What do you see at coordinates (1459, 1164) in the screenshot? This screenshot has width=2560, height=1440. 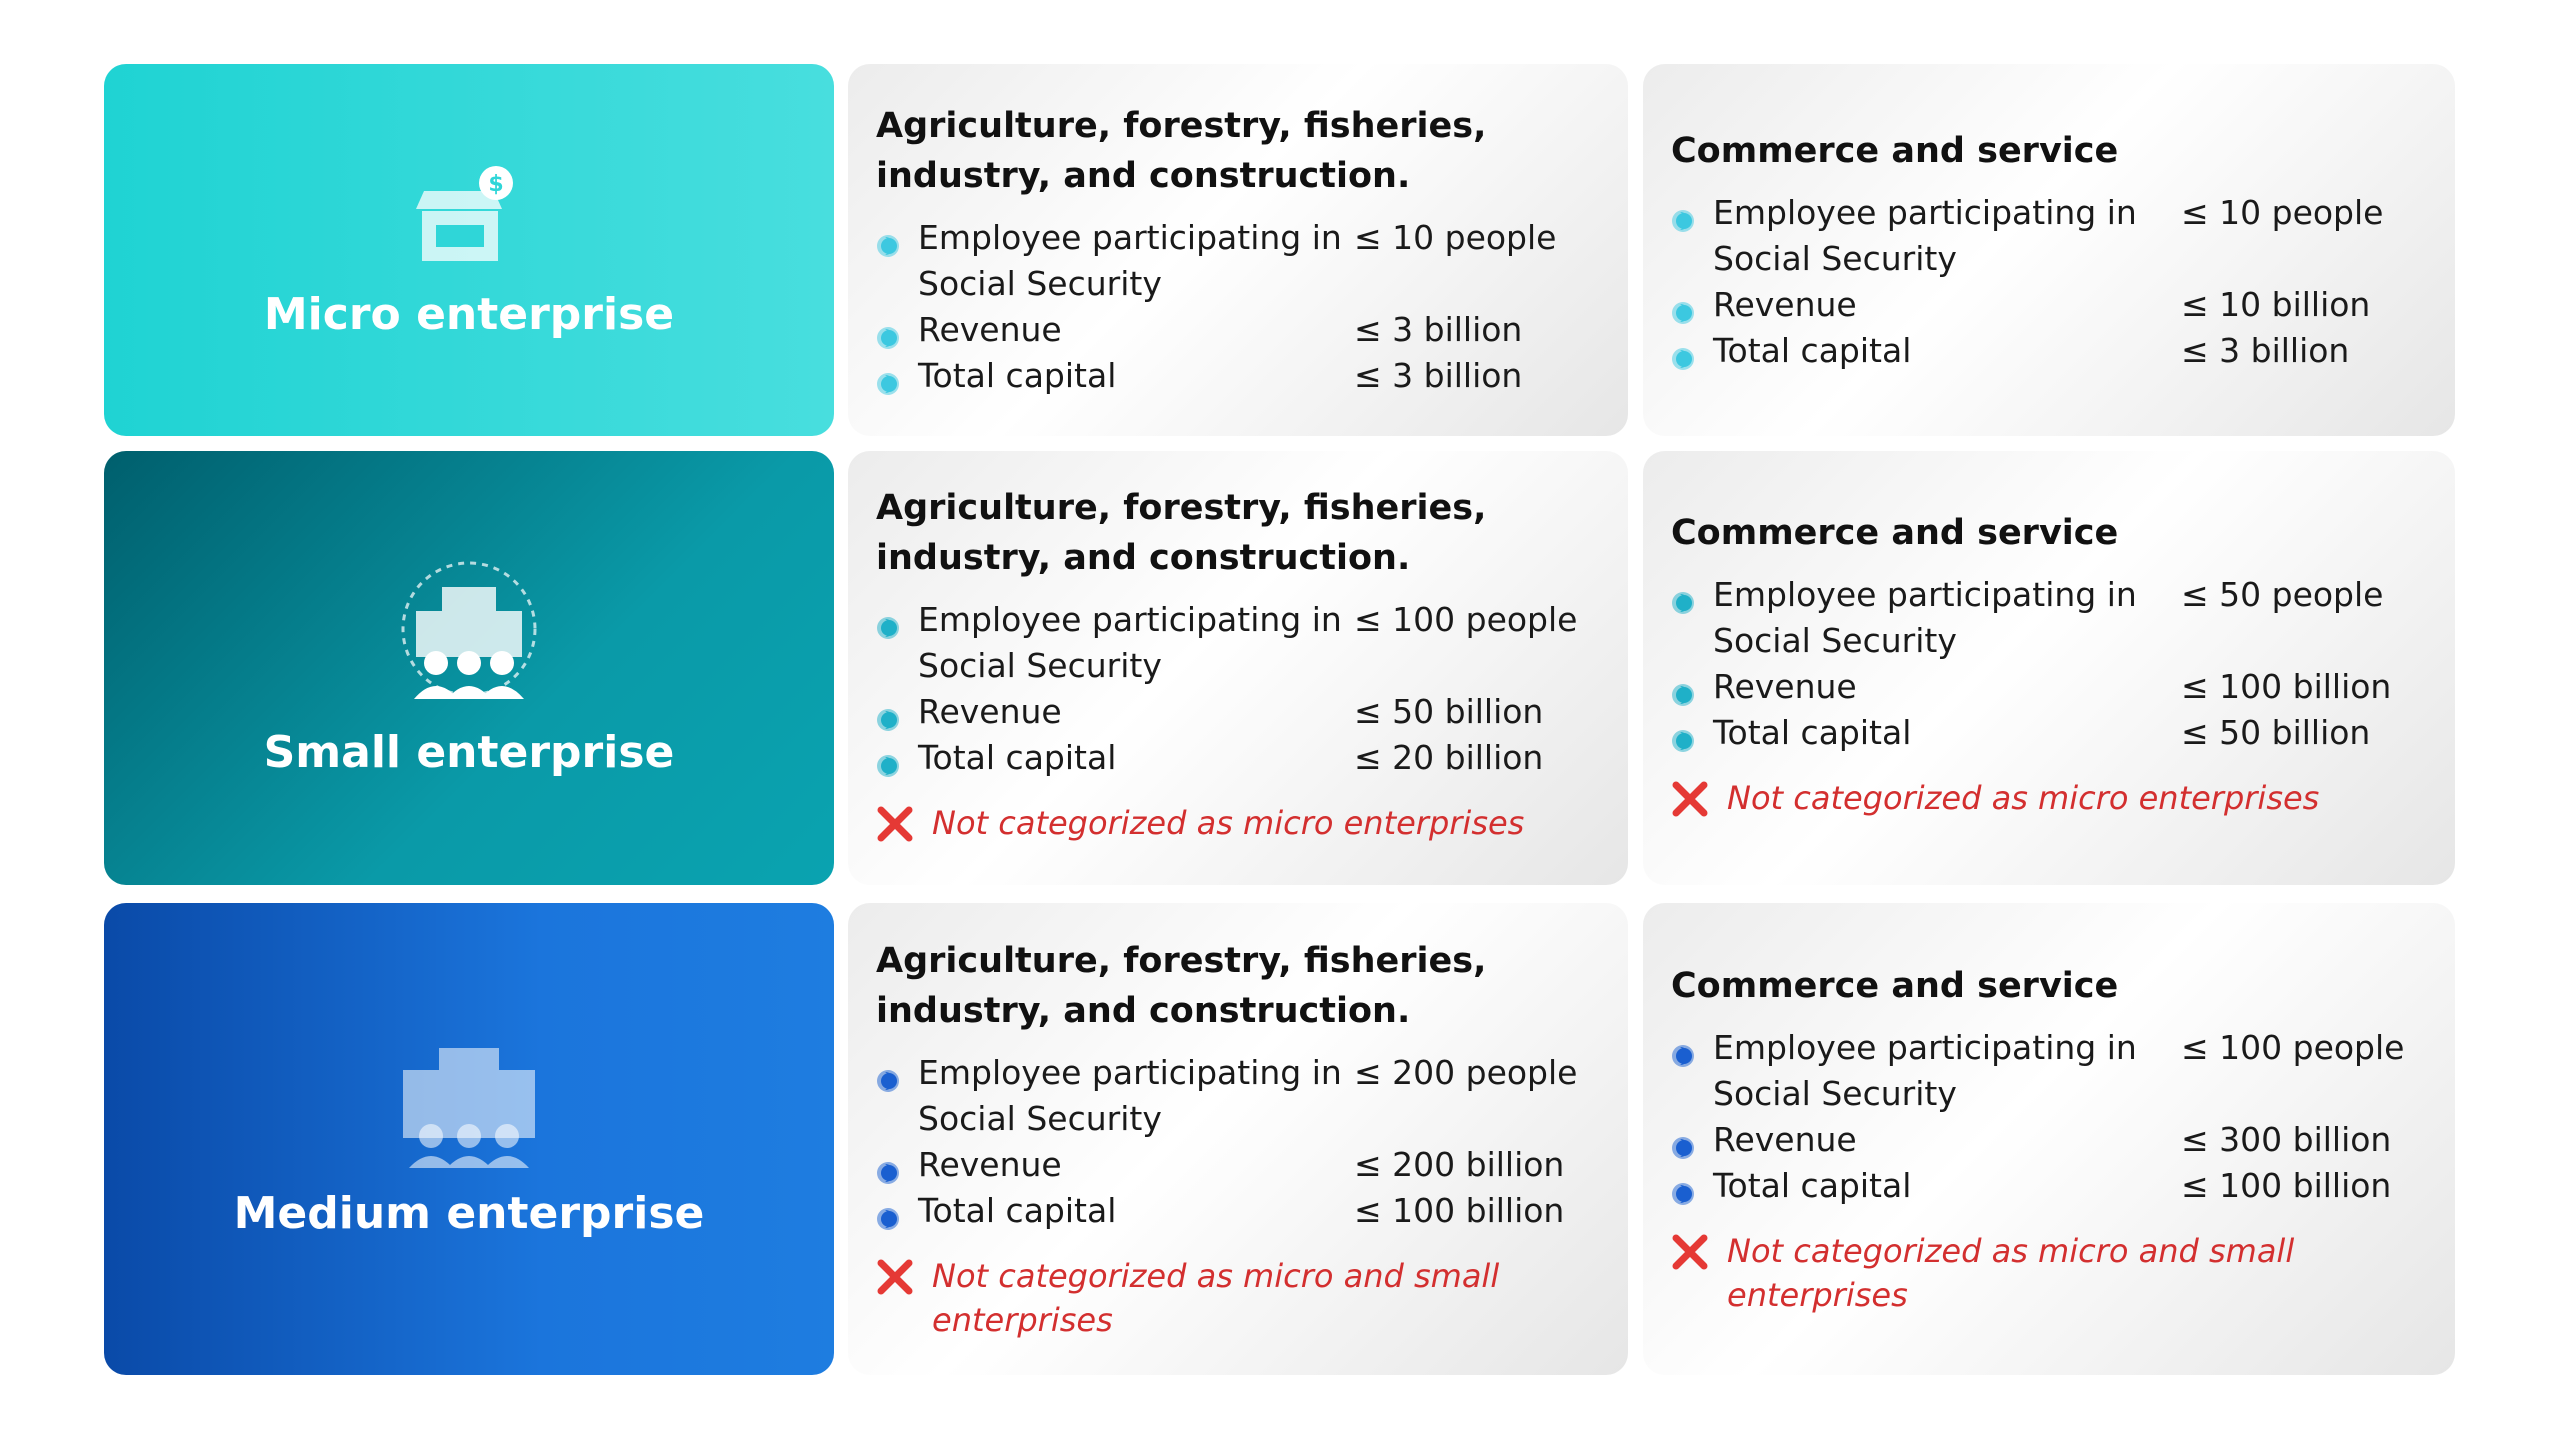 I see `criterion-value: ≤ 200 billion` at bounding box center [1459, 1164].